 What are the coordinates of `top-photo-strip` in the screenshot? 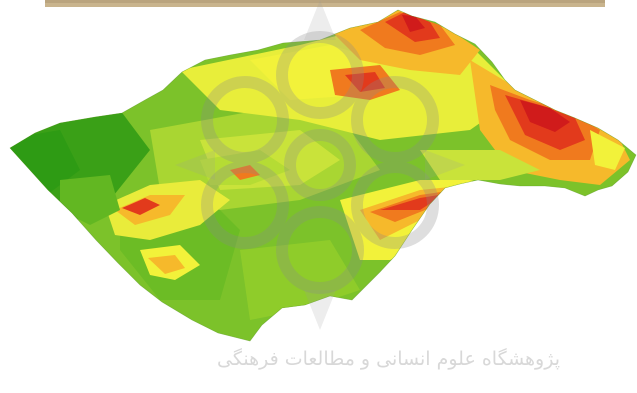 It's located at (325, 3).